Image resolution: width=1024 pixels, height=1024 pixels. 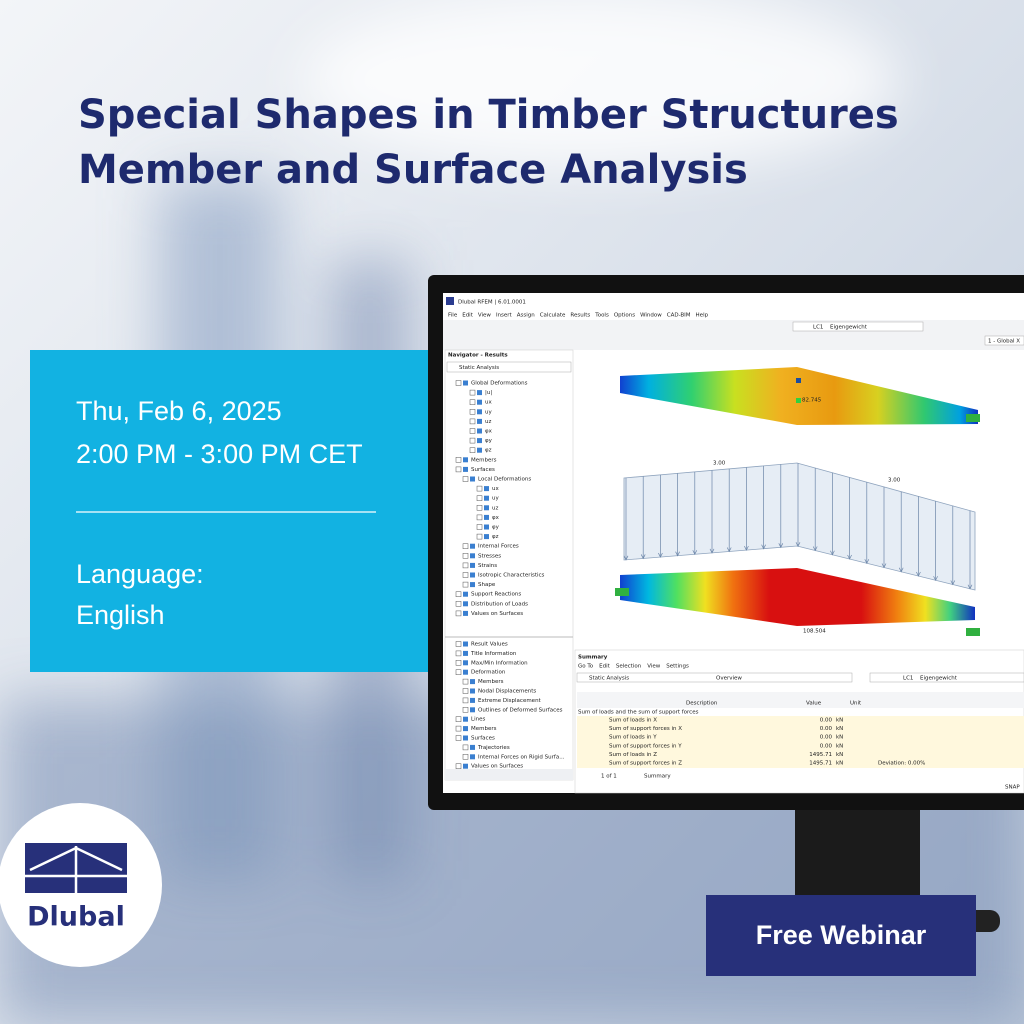 What do you see at coordinates (609, 679) in the screenshot?
I see `analysis: Static Analysis` at bounding box center [609, 679].